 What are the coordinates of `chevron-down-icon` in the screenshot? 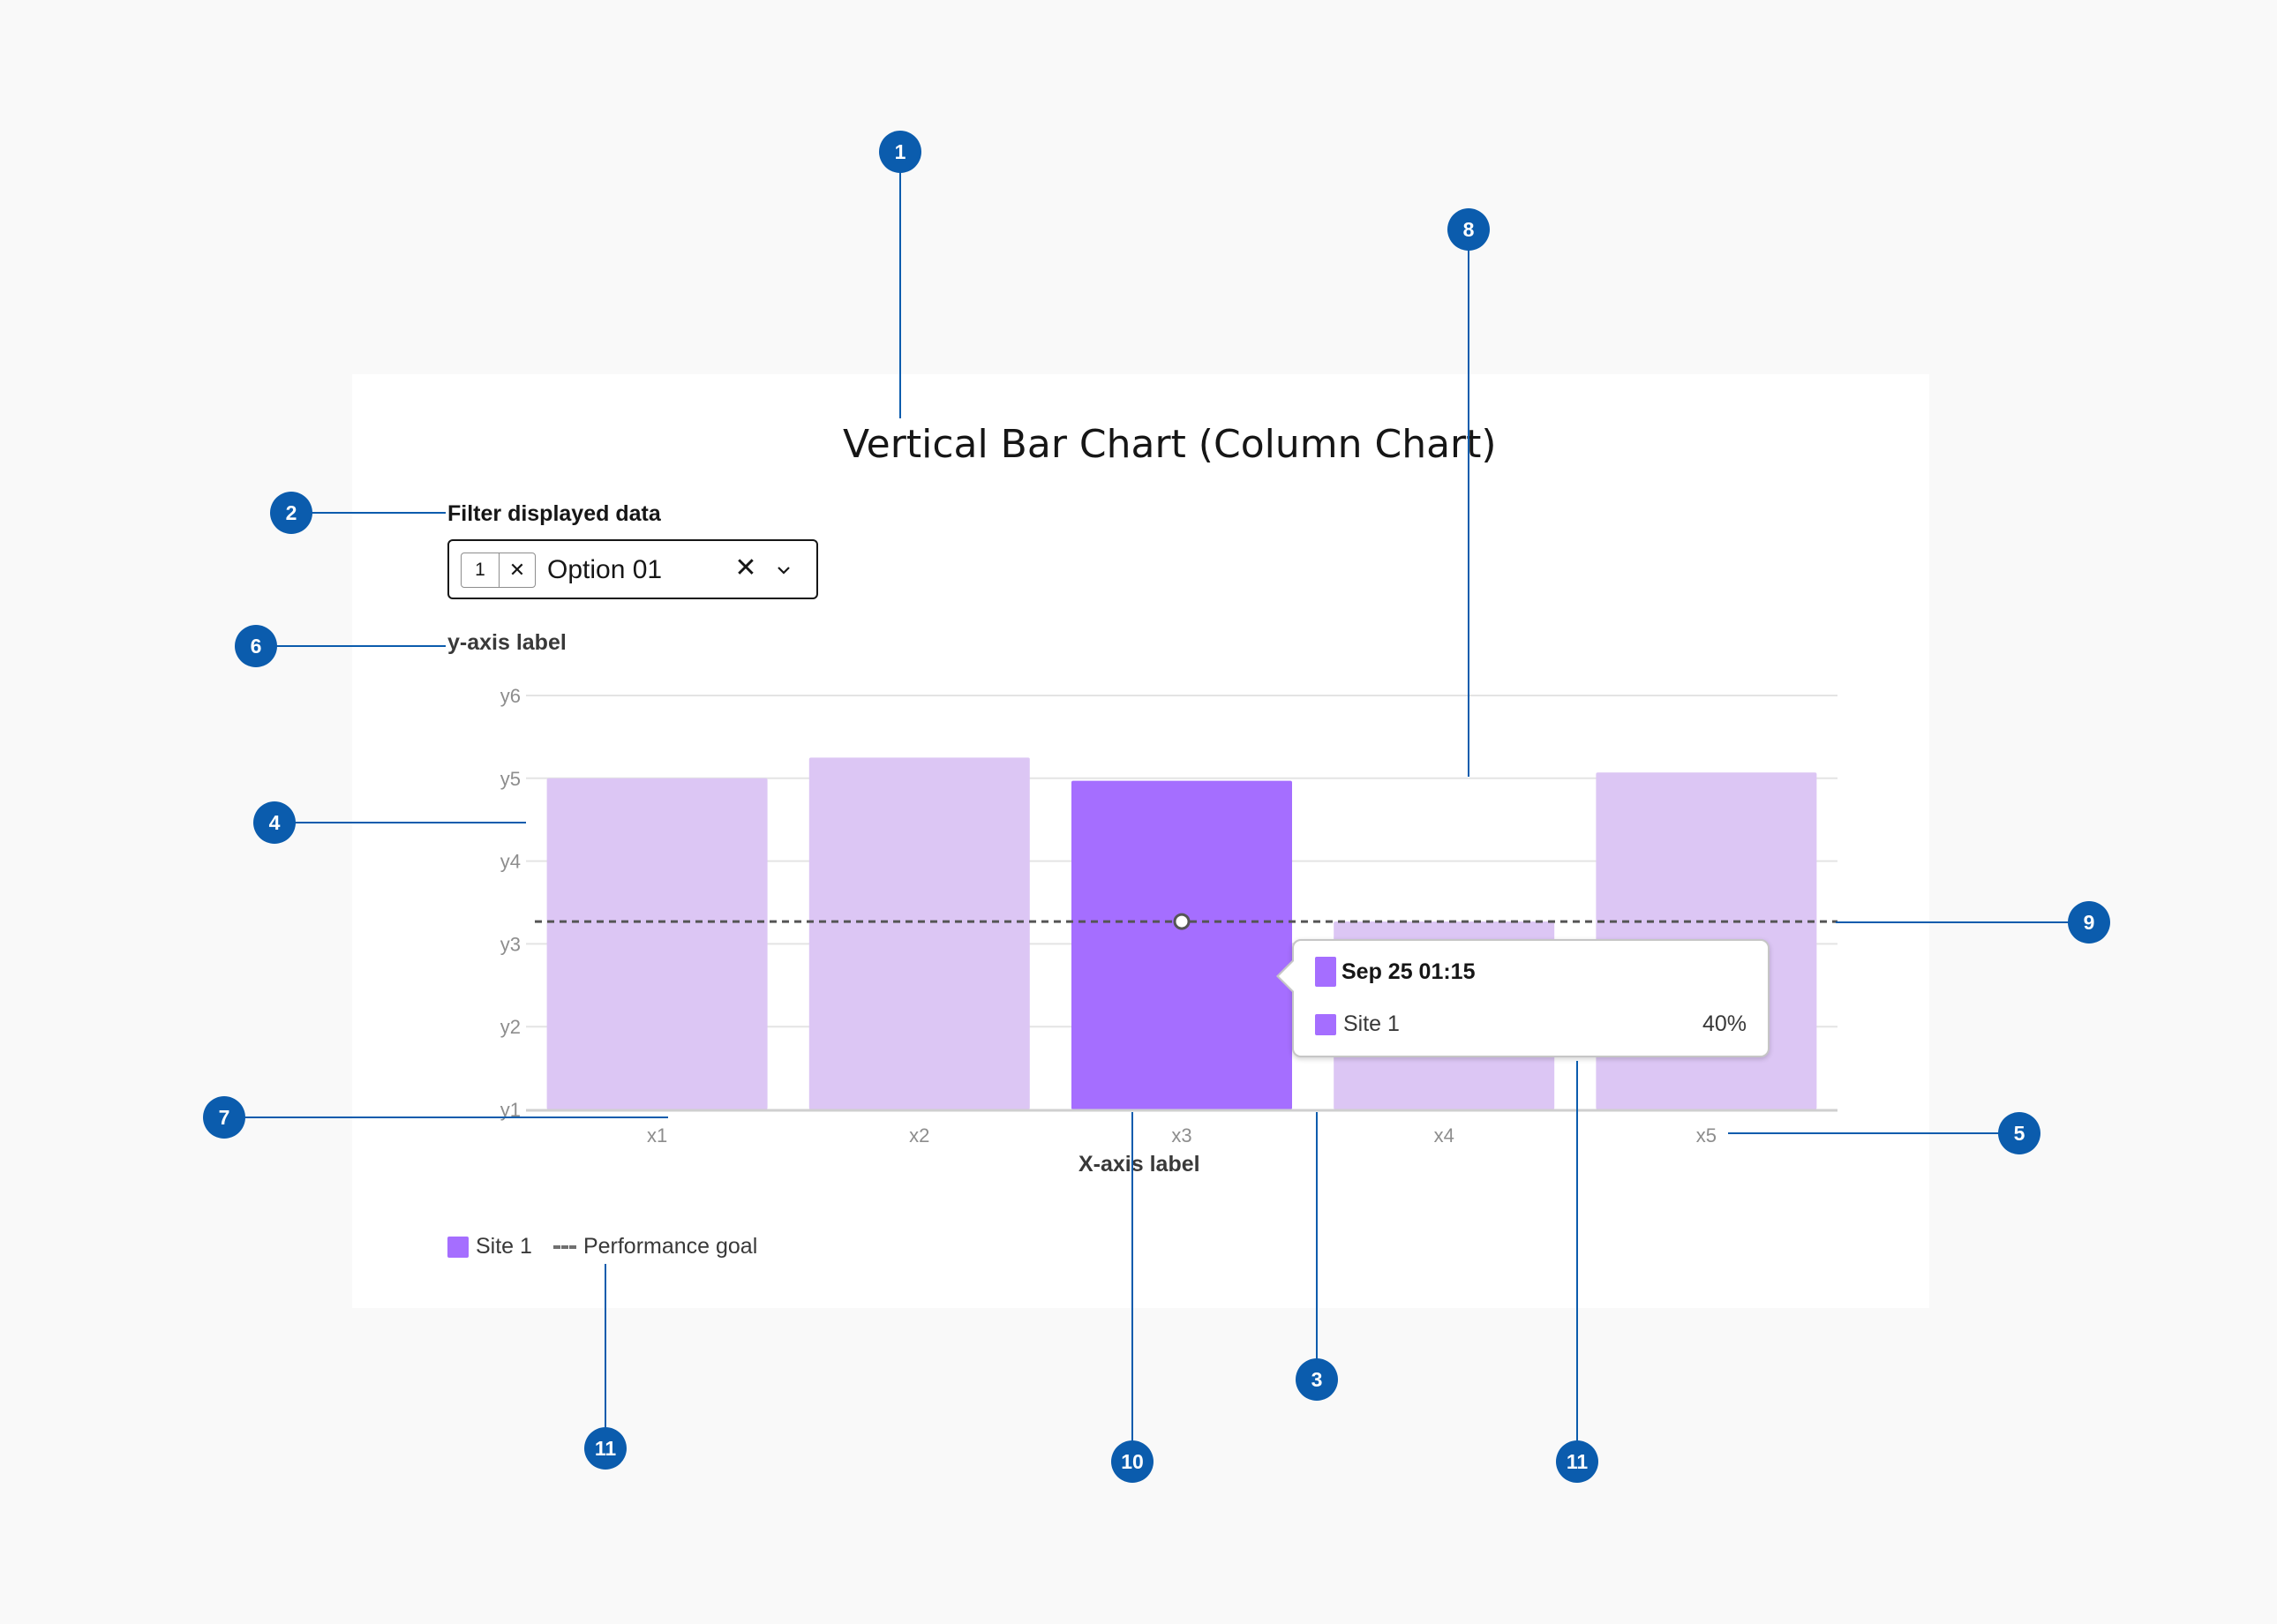 It's located at (783, 570).